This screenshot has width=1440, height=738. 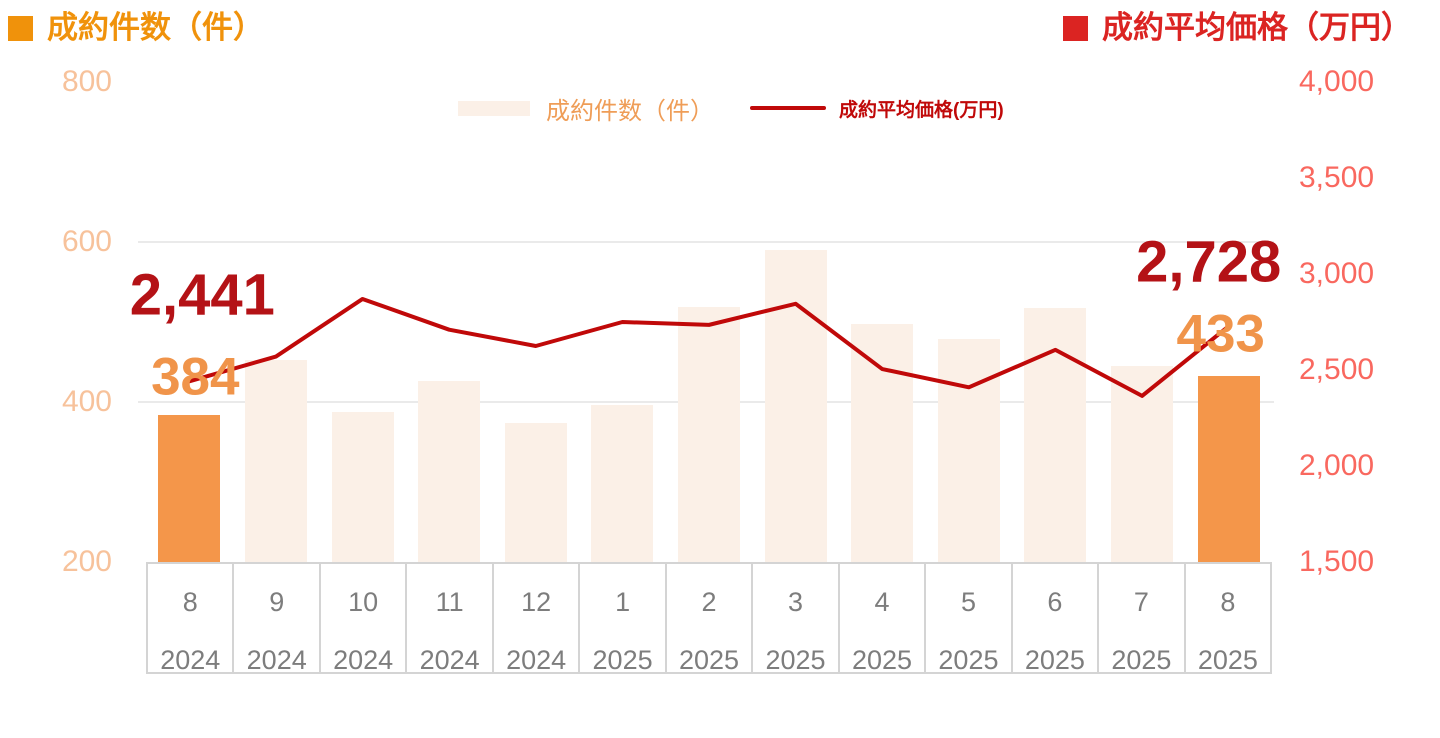 I want to click on x-label-6-2025: 6 2025, so click(x=1055, y=618).